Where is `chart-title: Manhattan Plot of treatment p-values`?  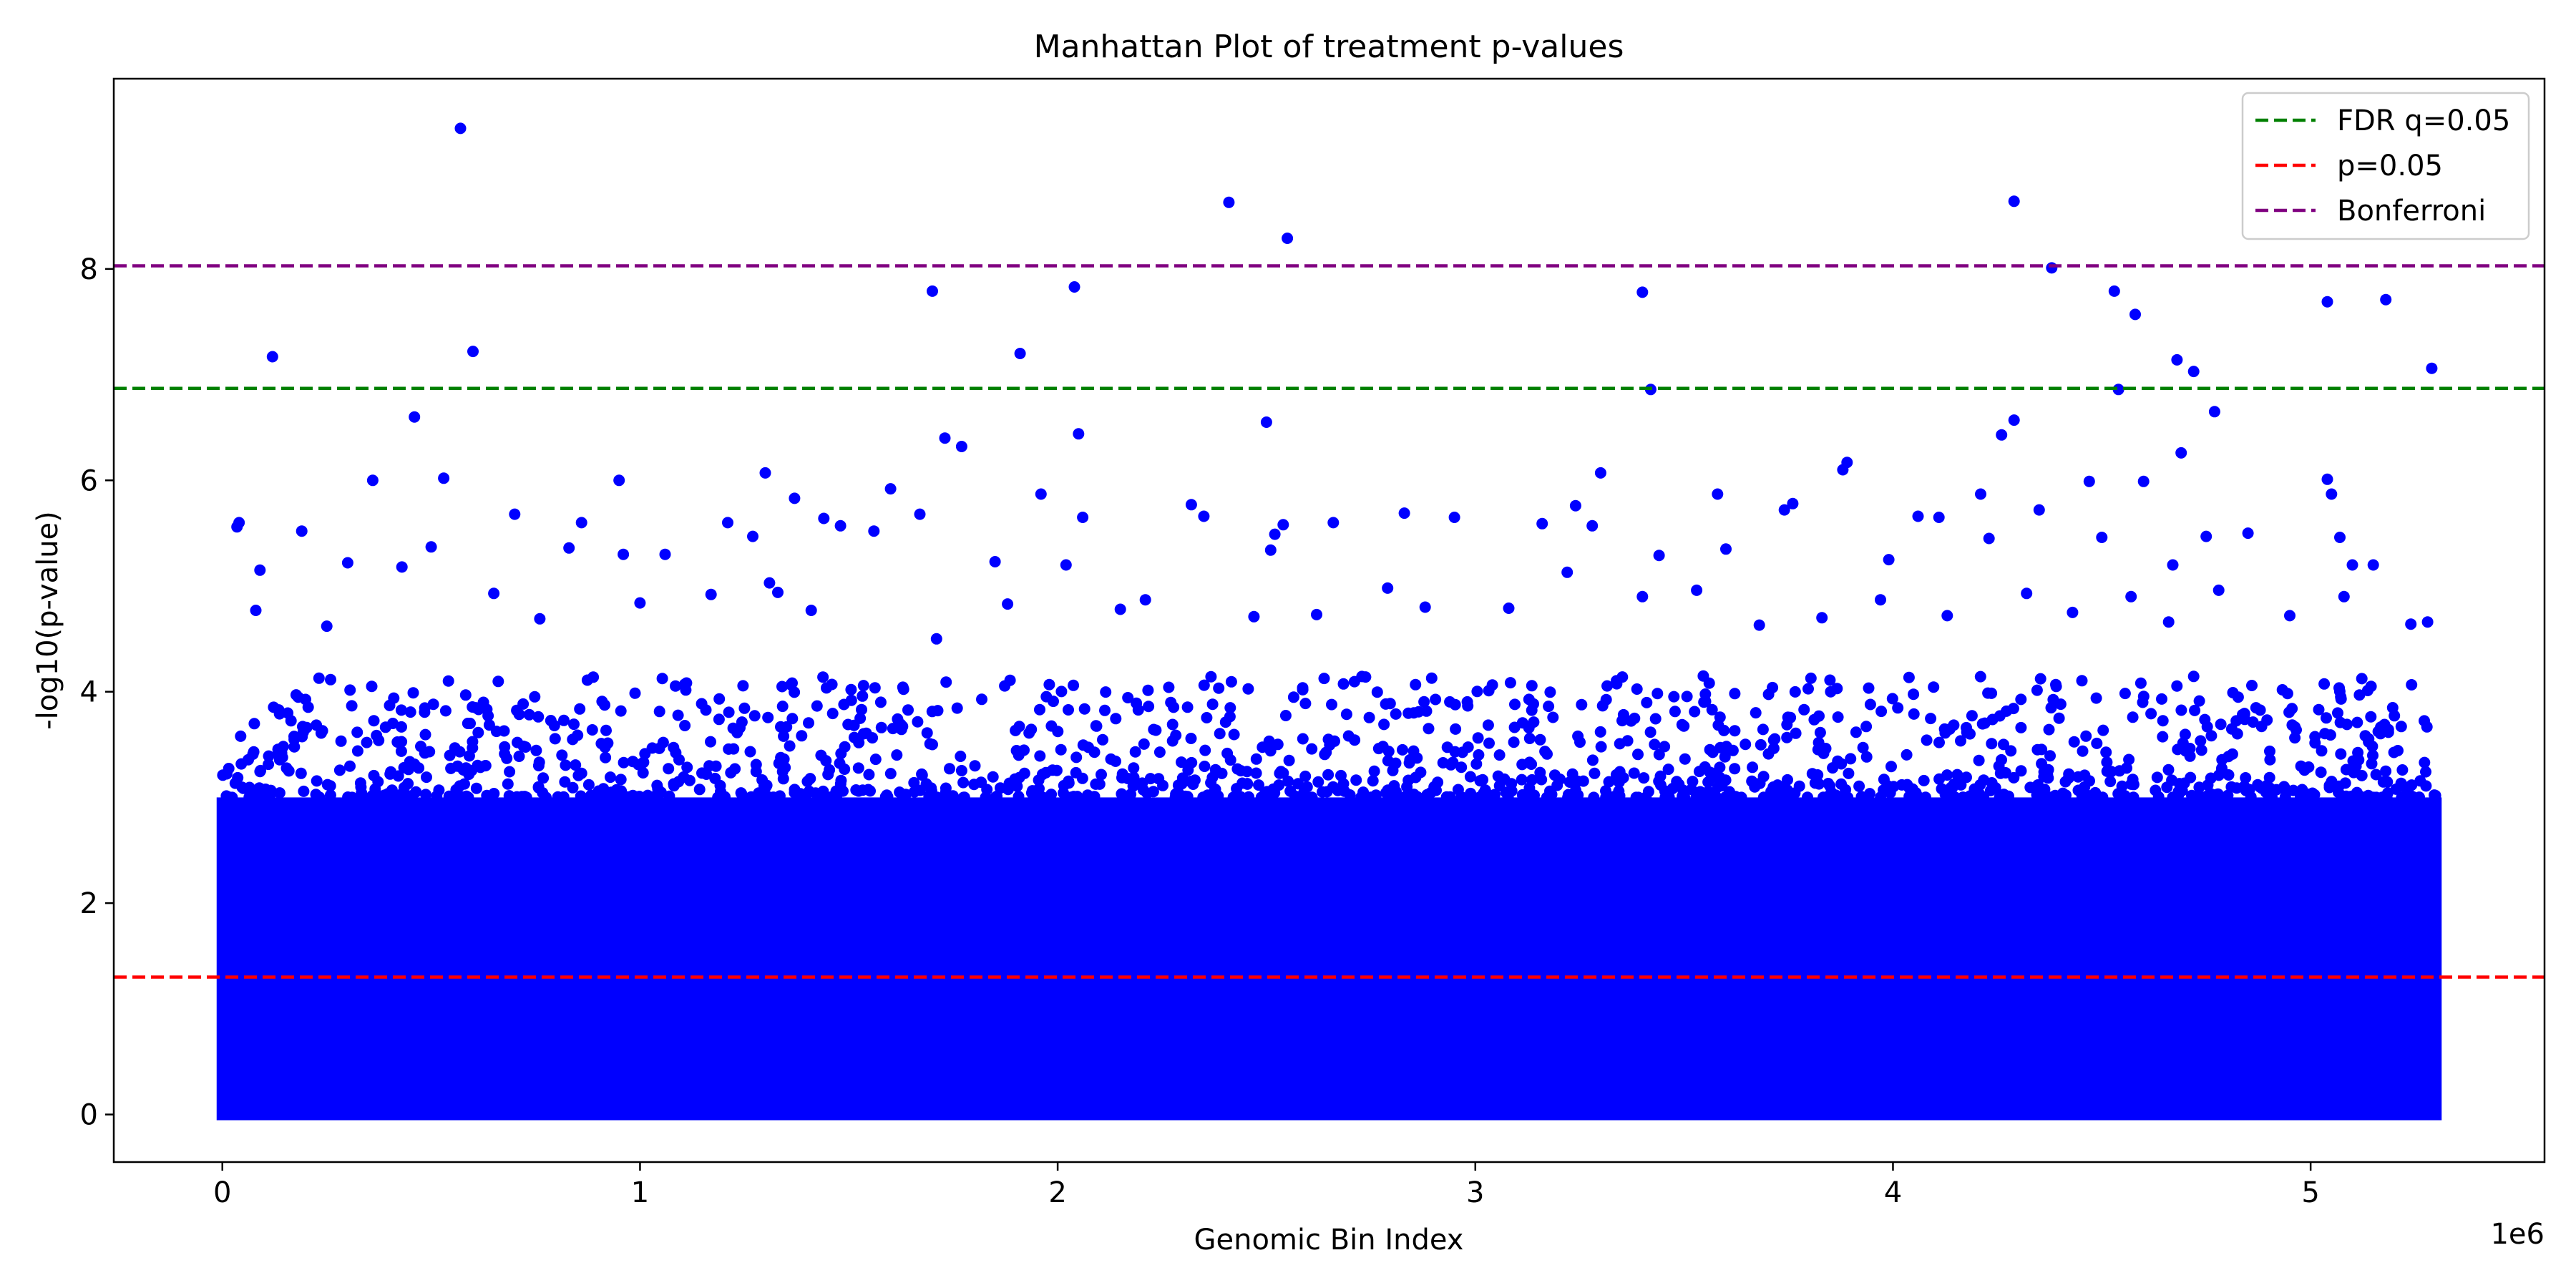 chart-title: Manhattan Plot of treatment p-values is located at coordinates (1329, 47).